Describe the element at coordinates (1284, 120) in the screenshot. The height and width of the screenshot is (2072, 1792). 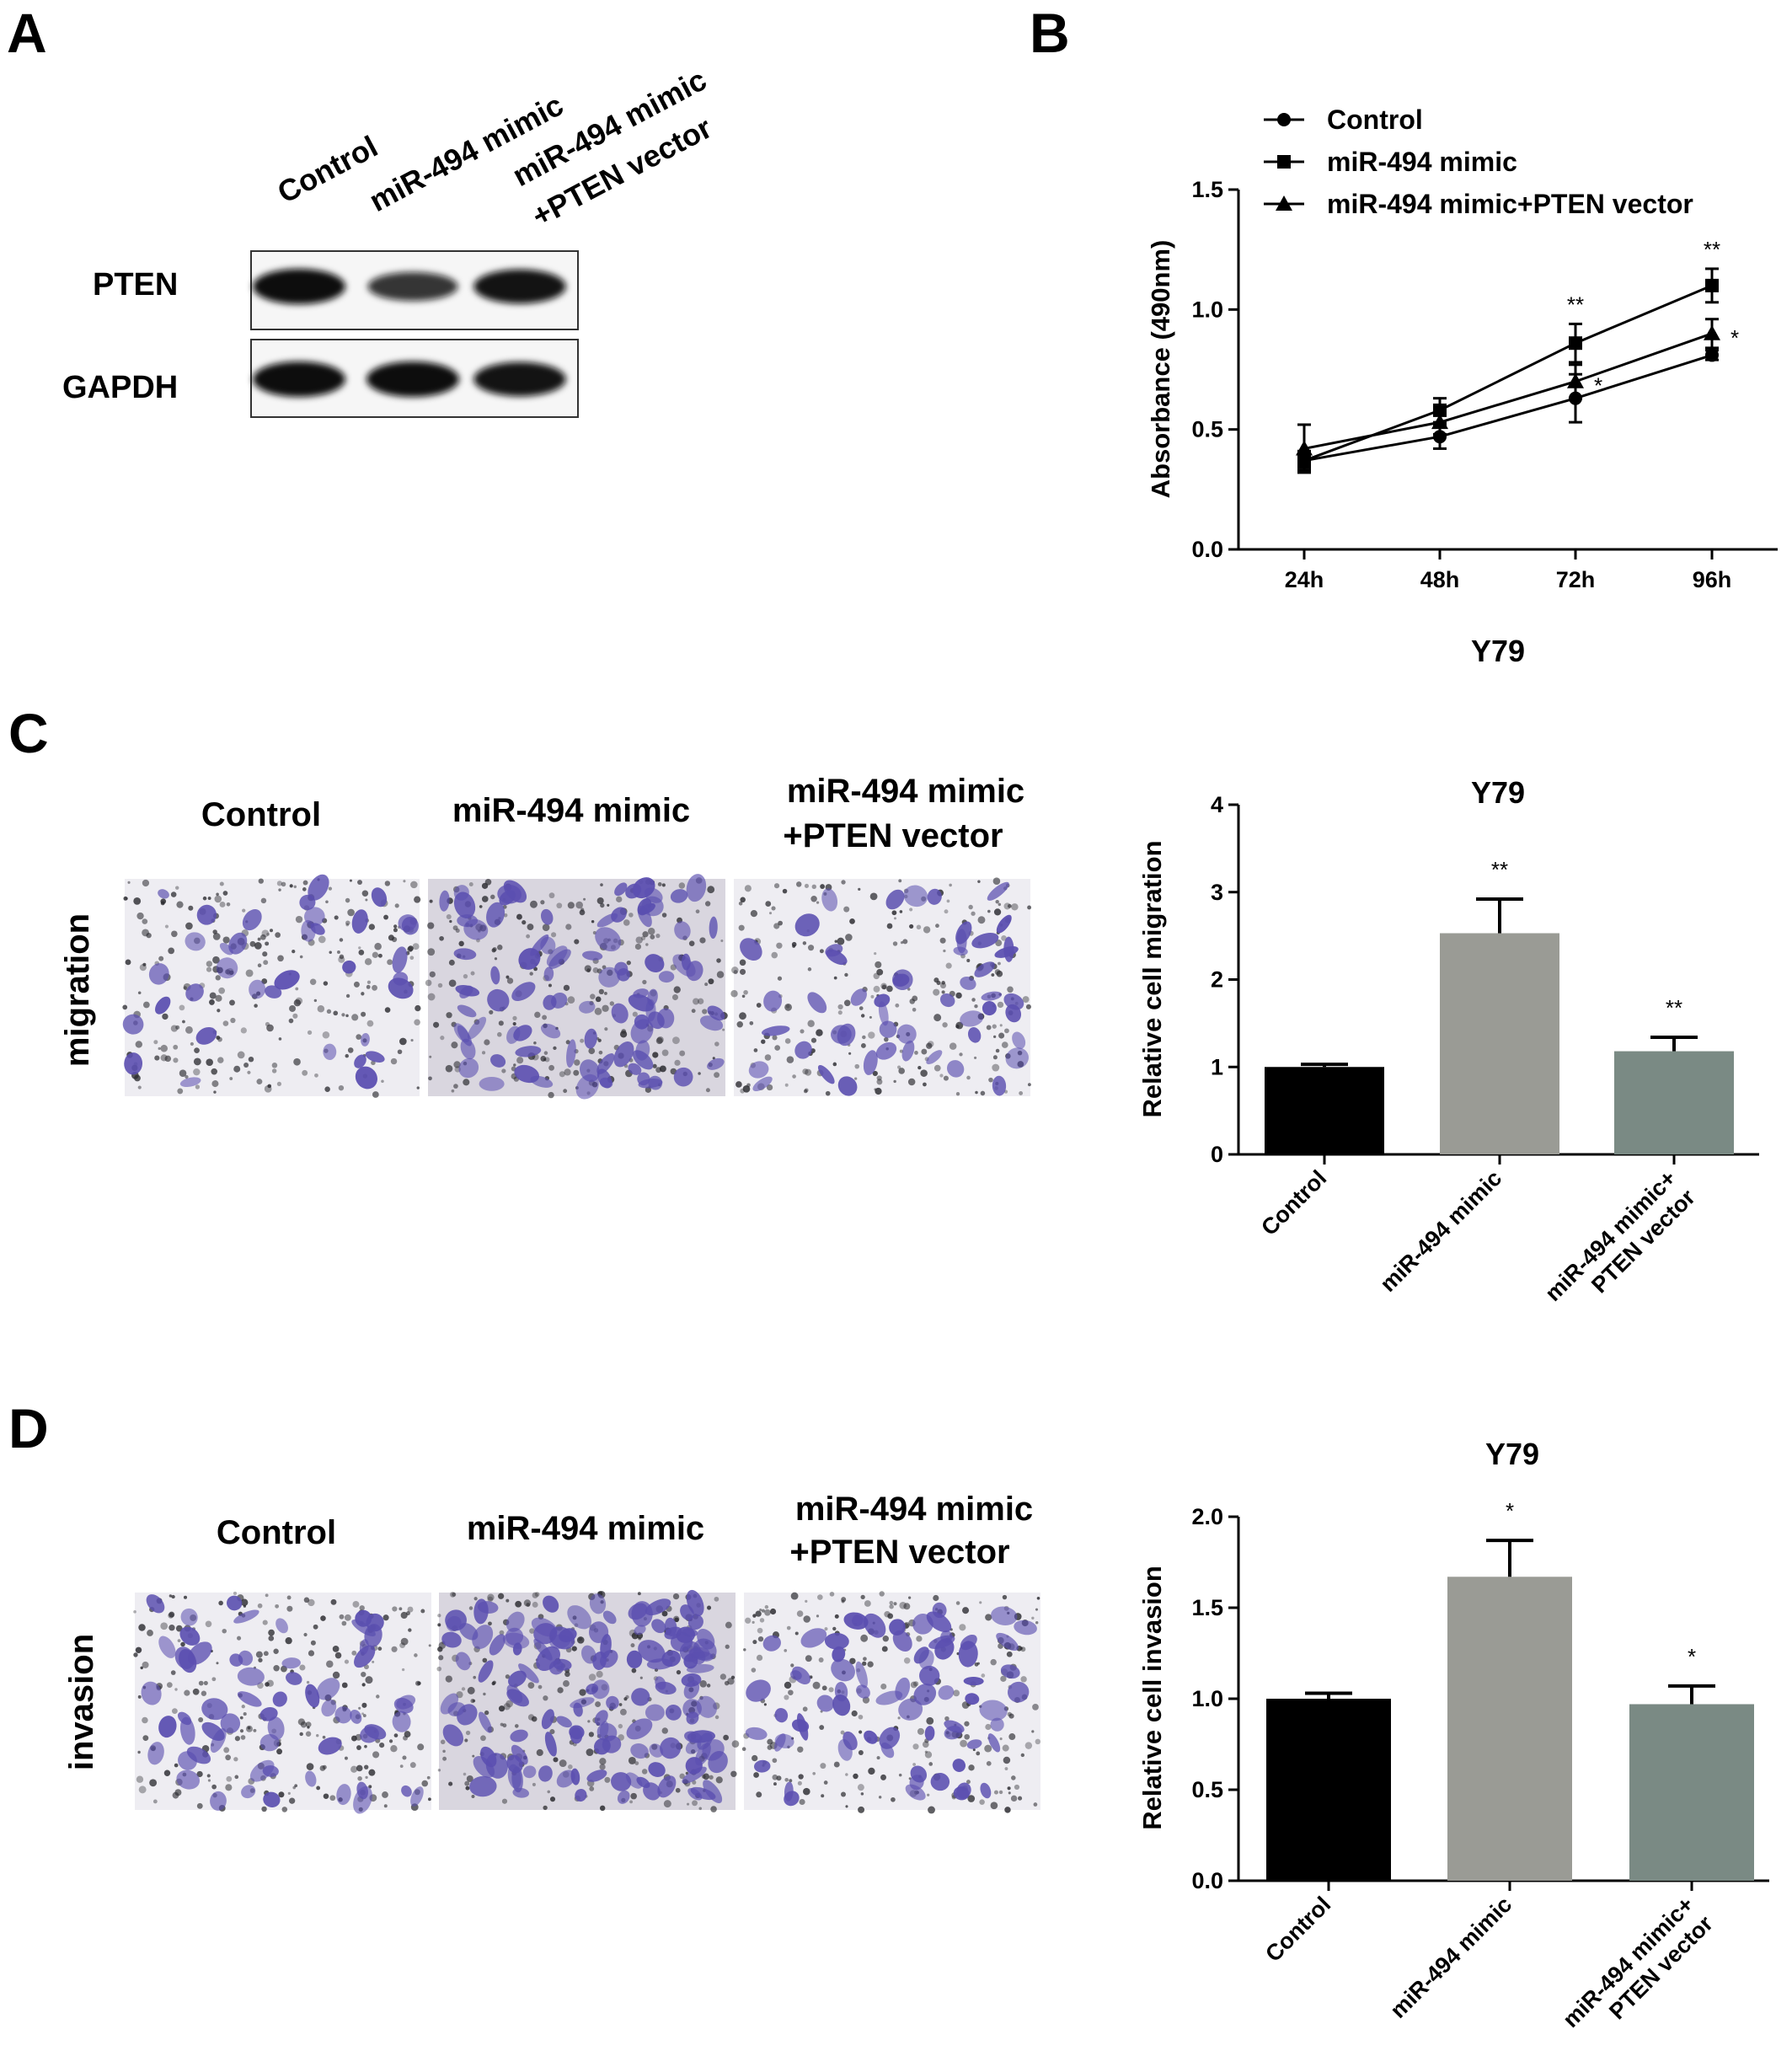
I see `chart-b-legend-marker-circle` at that location.